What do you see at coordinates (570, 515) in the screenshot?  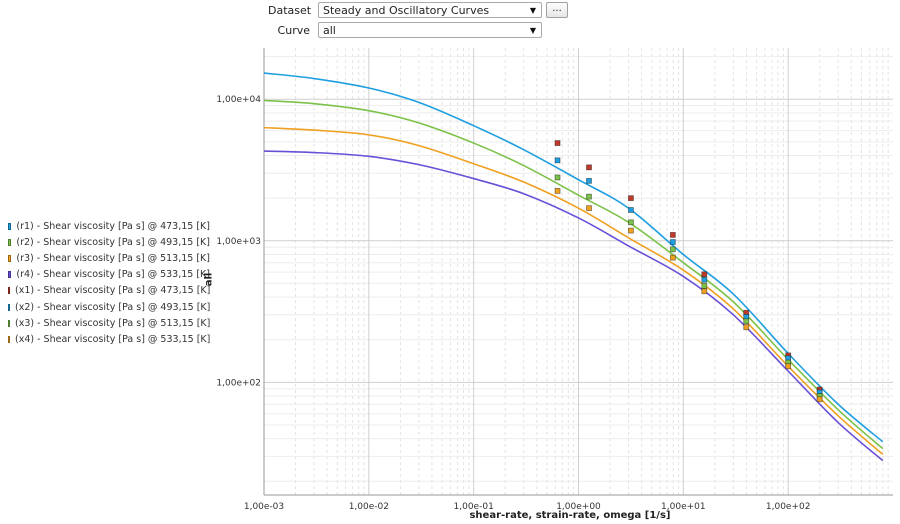 I see `x-axis-label: shear-rate, strain-rate, omega [1/s]` at bounding box center [570, 515].